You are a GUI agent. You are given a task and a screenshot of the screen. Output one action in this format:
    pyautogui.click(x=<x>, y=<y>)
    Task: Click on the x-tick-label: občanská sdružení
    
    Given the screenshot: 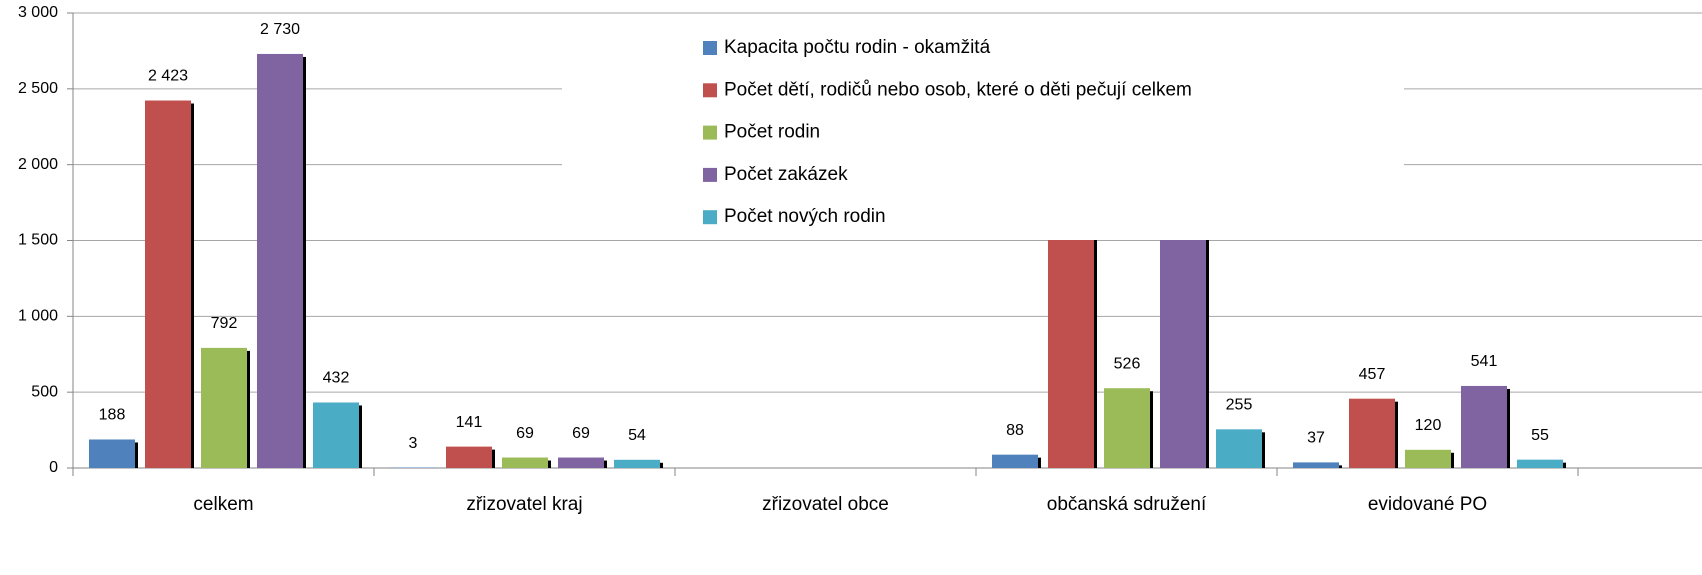 What is the action you would take?
    pyautogui.click(x=1127, y=504)
    